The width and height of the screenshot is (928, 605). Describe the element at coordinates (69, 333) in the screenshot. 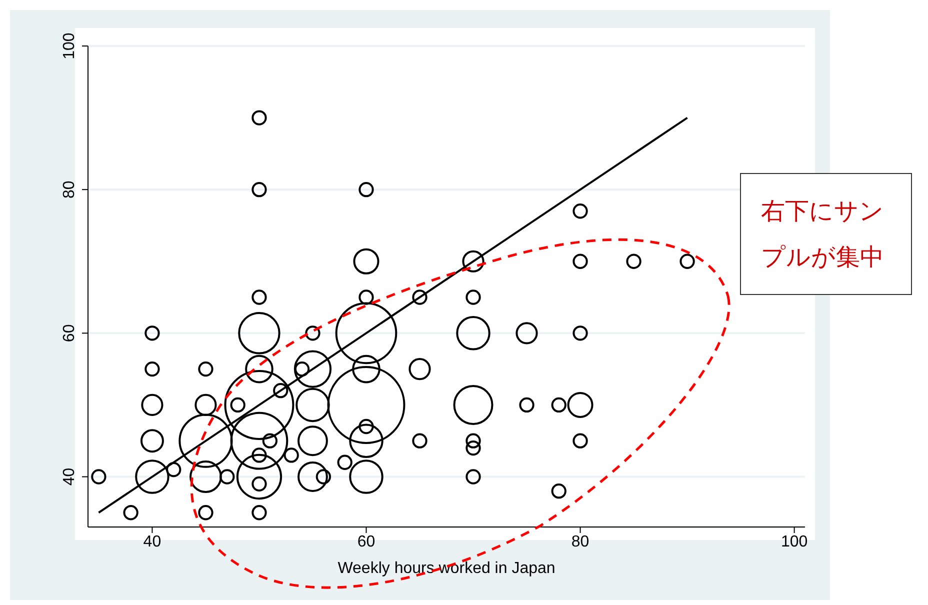

I see `y-tick-label: 60` at that location.